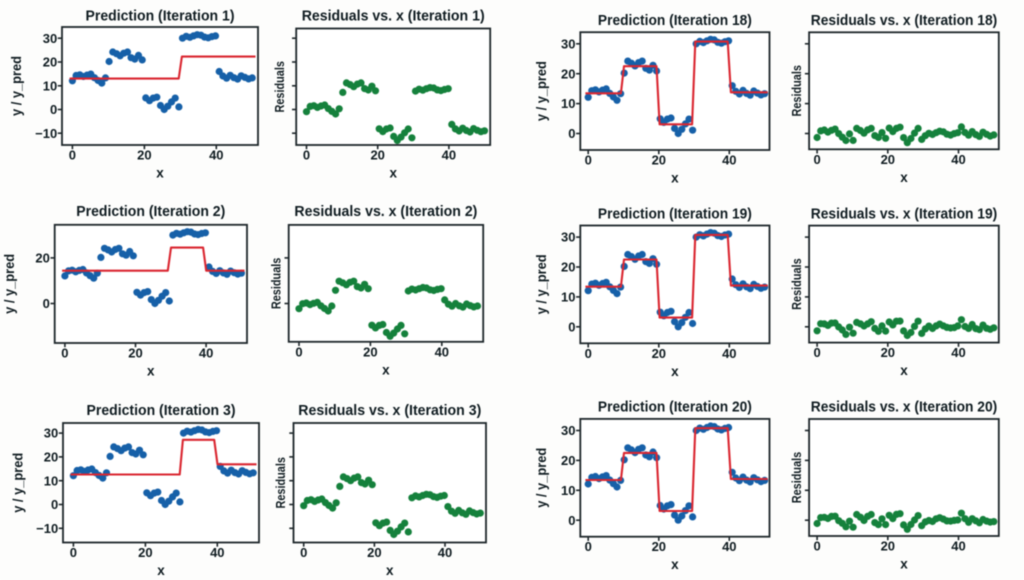  I want to click on svg-text: Residuals vs. x (Iteration 19), so click(904, 214).